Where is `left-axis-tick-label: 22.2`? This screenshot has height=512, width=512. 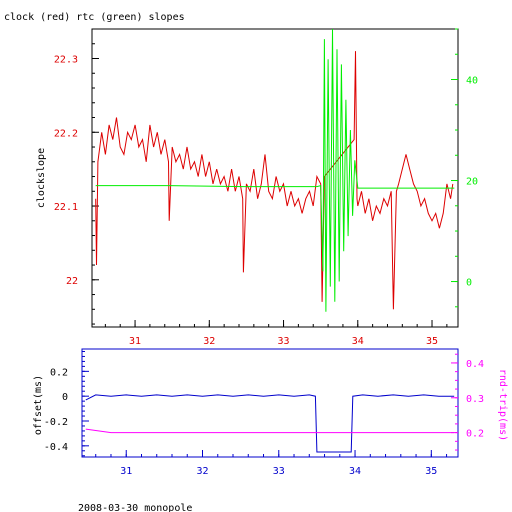 left-axis-tick-label: 22.2 is located at coordinates (66, 133).